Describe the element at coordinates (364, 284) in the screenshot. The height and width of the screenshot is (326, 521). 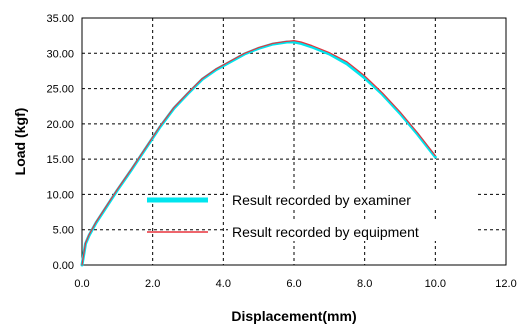
I see `x-tick-label: 8.0` at that location.